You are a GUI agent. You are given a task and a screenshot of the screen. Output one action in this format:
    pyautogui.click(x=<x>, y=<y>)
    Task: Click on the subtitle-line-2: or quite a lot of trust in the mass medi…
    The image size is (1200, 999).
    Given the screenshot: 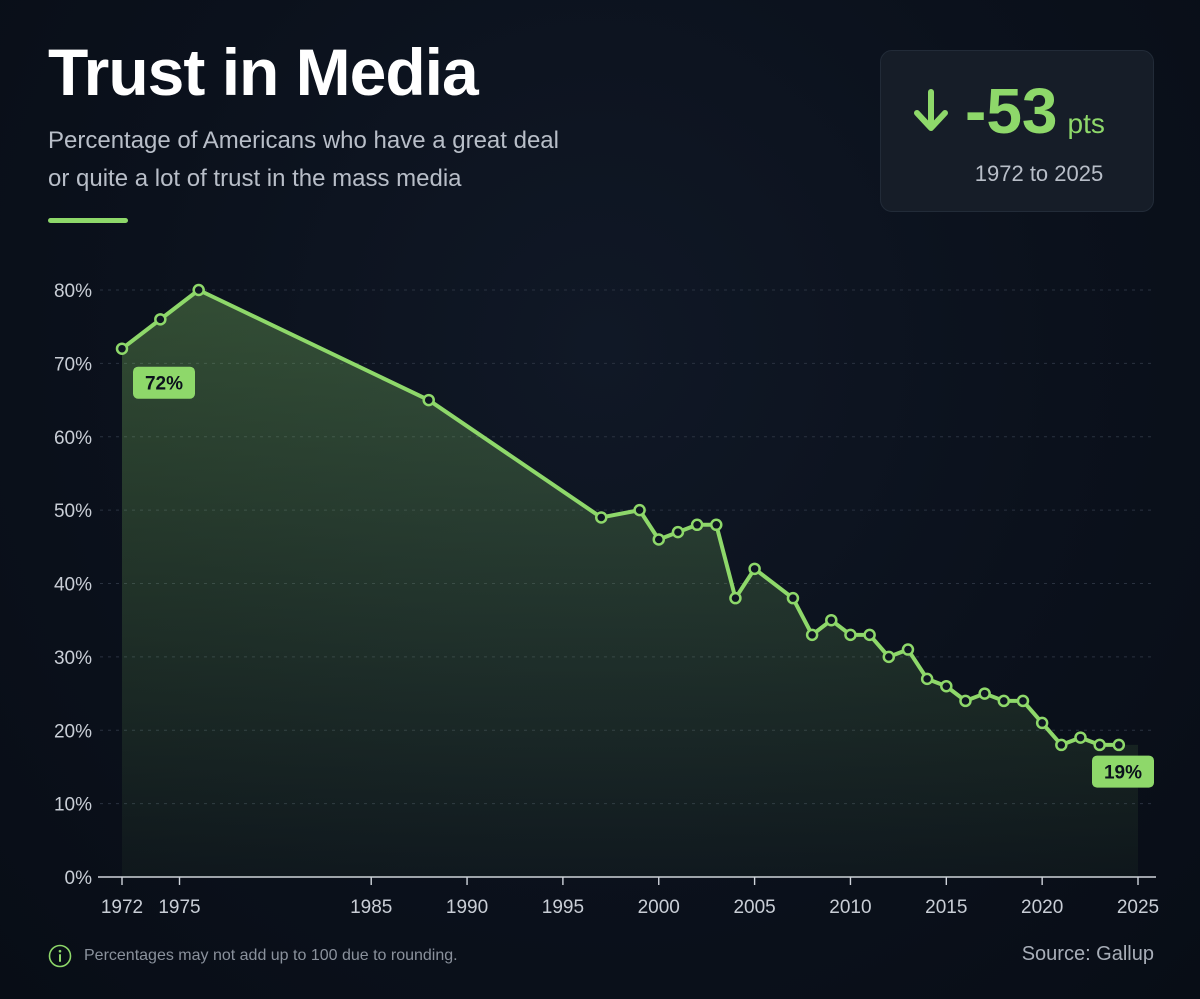 What is the action you would take?
    pyautogui.click(x=255, y=178)
    